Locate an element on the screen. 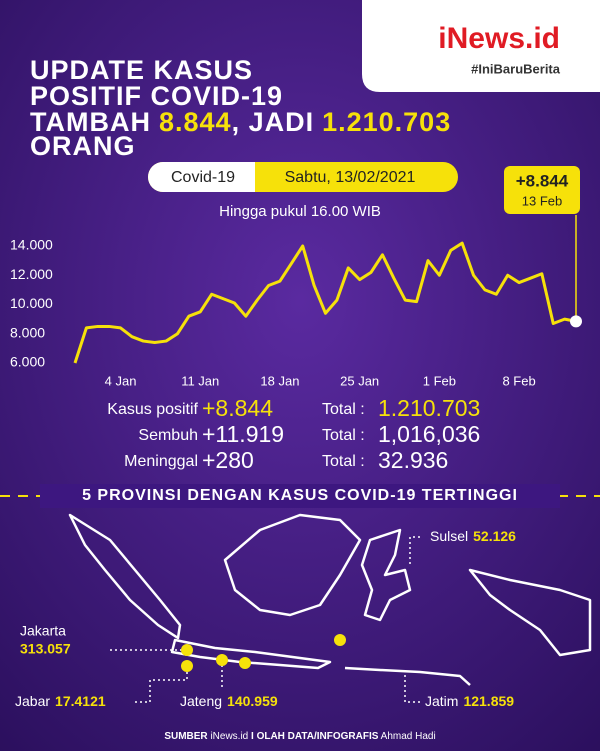 This screenshot has height=751, width=600. y-tick-label: 10.000 is located at coordinates (31, 303).